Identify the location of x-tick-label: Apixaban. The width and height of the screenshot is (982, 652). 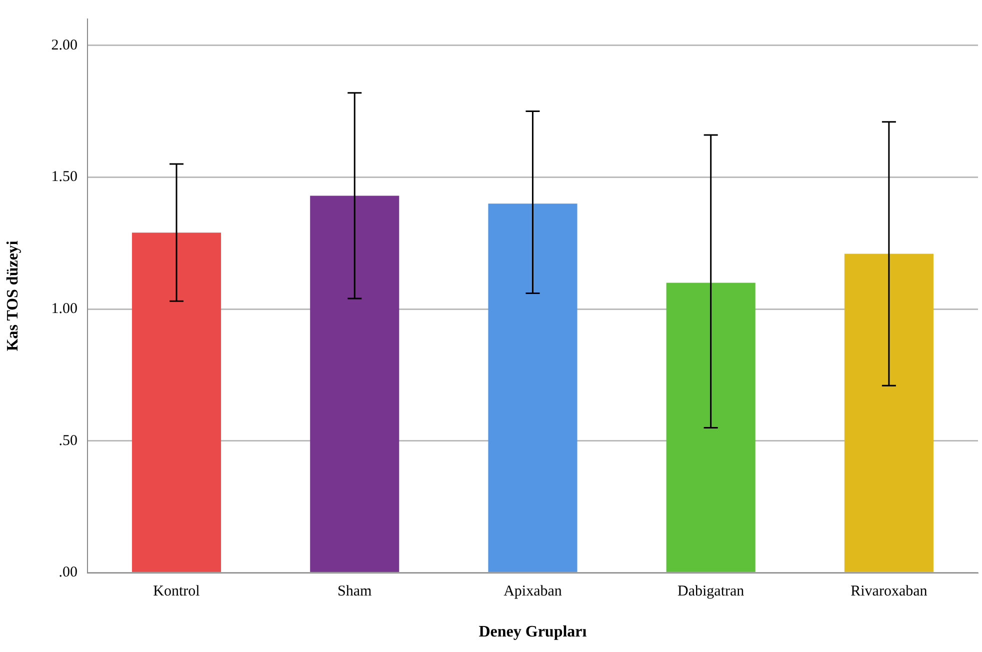
(533, 592).